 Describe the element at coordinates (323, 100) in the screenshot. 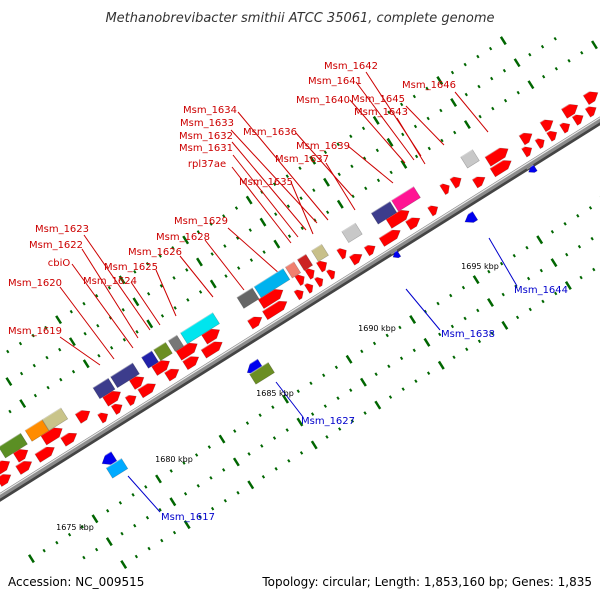

I see `gene-label: Msm_1640` at that location.